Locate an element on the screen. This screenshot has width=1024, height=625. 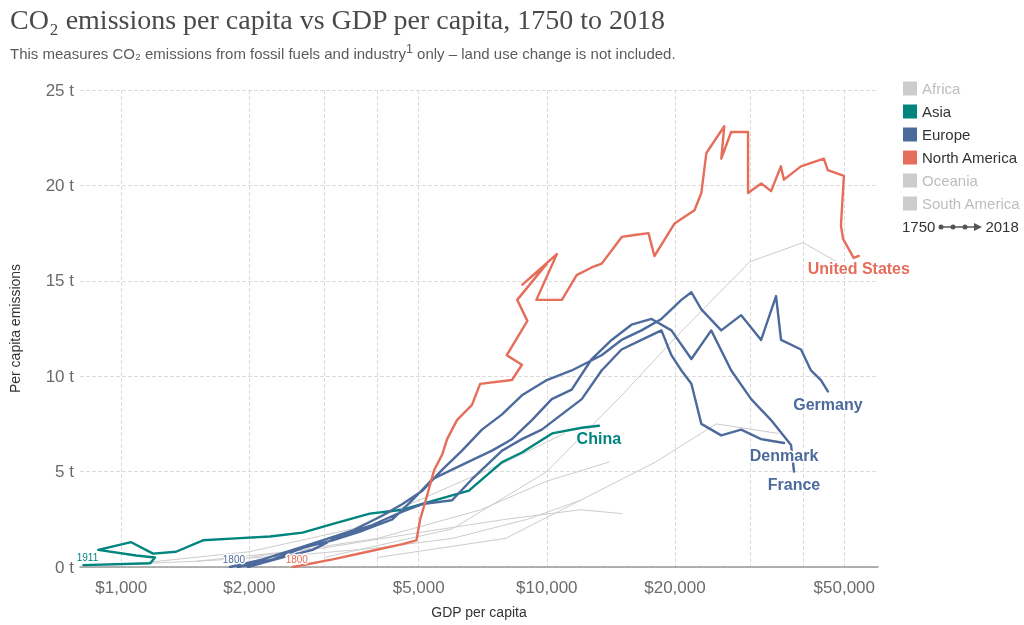
legend-label: Oceania is located at coordinates (950, 180).